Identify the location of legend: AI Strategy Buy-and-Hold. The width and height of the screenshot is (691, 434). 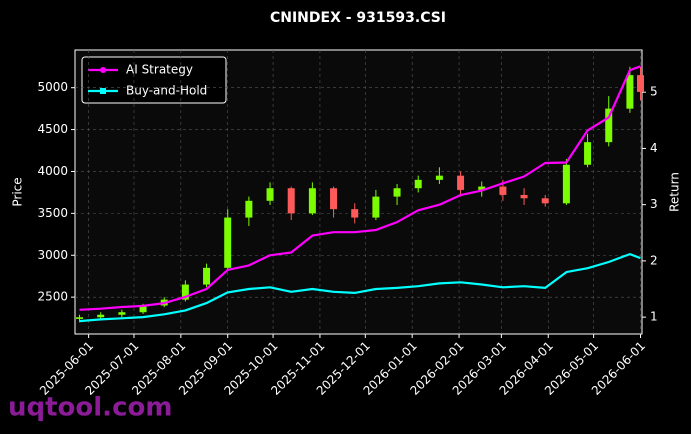
(154, 80).